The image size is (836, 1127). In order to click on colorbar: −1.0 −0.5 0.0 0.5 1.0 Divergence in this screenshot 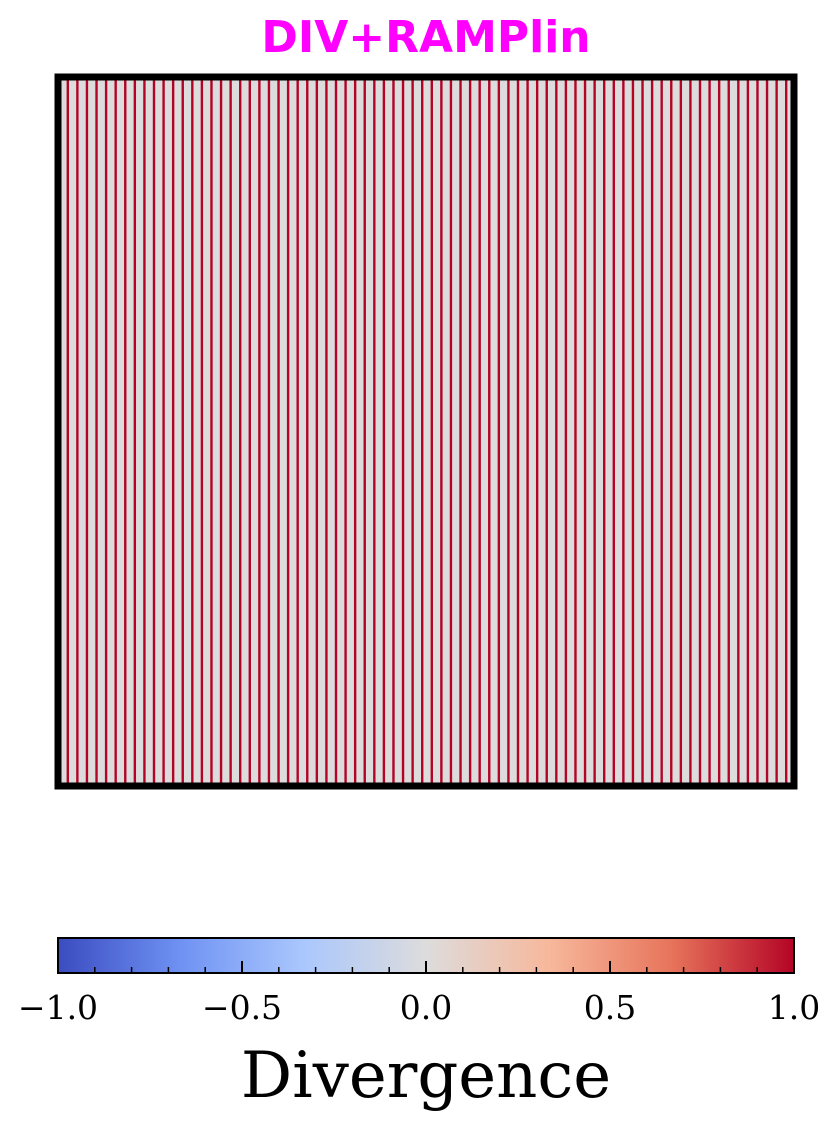, I will do `click(419, 1025)`.